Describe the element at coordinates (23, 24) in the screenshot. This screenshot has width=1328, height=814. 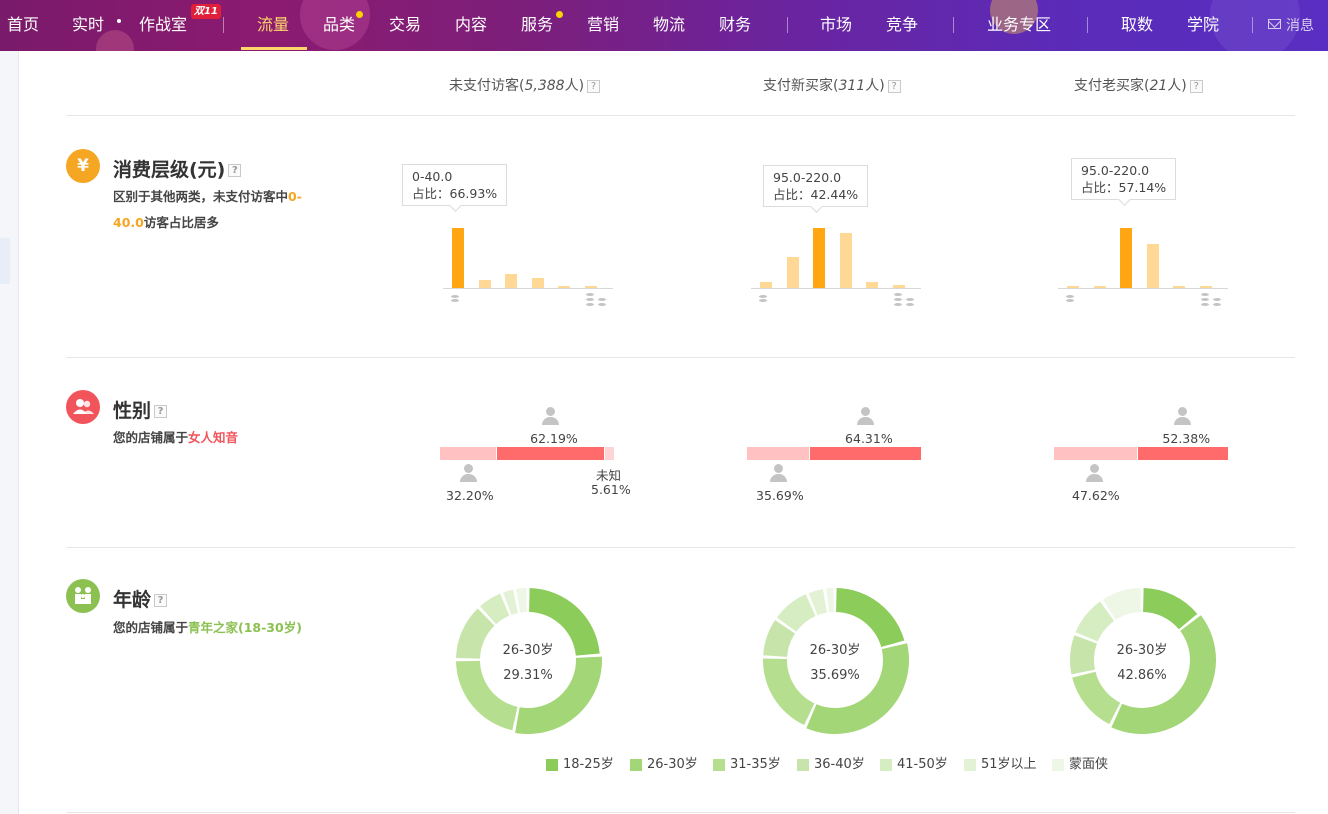
I see `nav-item-0: 首页` at that location.